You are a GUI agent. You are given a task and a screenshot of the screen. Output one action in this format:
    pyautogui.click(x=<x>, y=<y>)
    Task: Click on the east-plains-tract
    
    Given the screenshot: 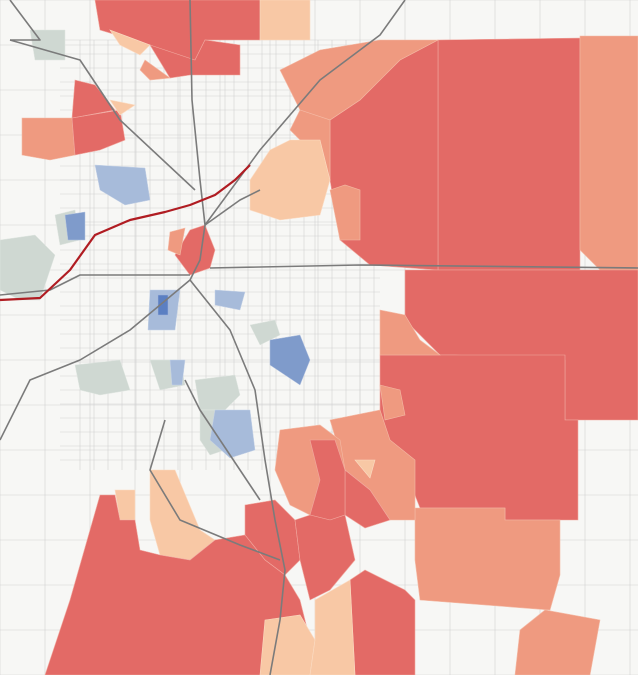 What is the action you would take?
    pyautogui.click(x=509, y=154)
    